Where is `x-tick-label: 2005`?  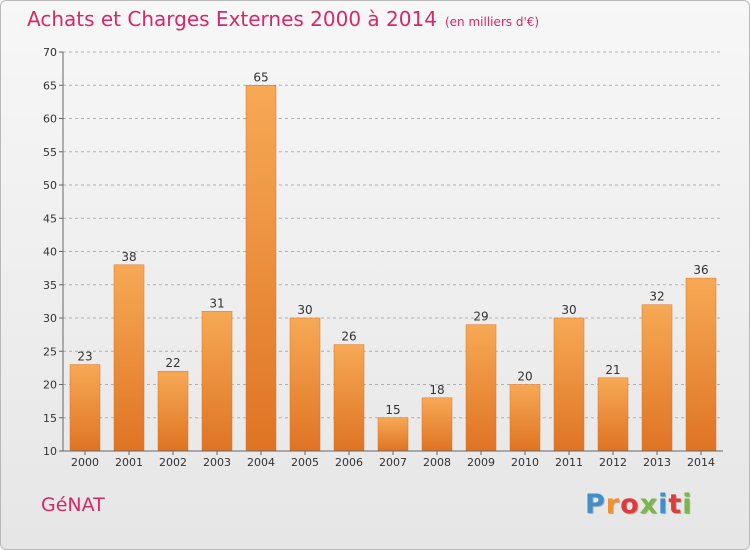 x-tick-label: 2005 is located at coordinates (305, 462).